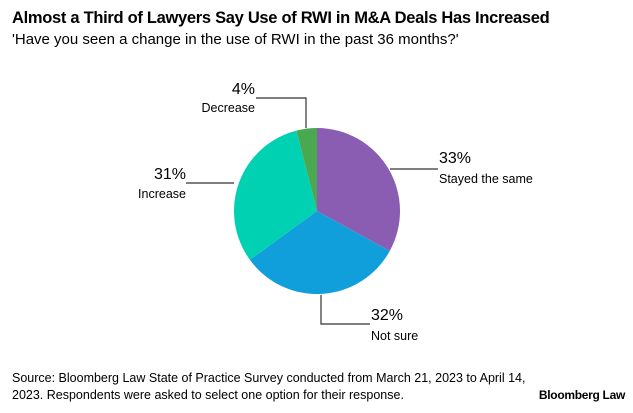 This screenshot has width=633, height=413. Describe the element at coordinates (281, 112) in the screenshot. I see `leader-line-decrease` at that location.